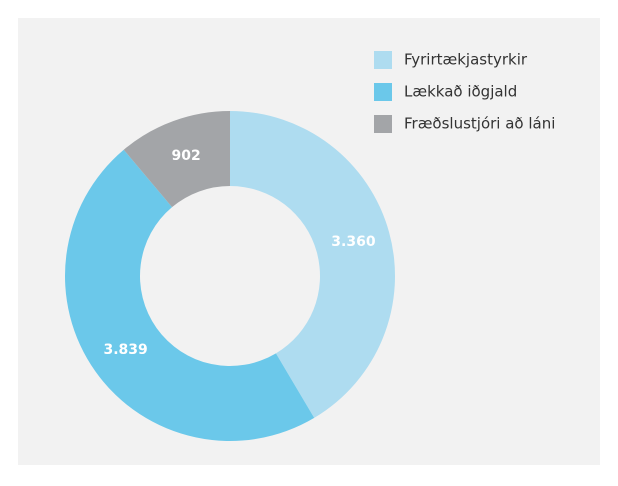  I want to click on value-label: 3.839, so click(125, 350).